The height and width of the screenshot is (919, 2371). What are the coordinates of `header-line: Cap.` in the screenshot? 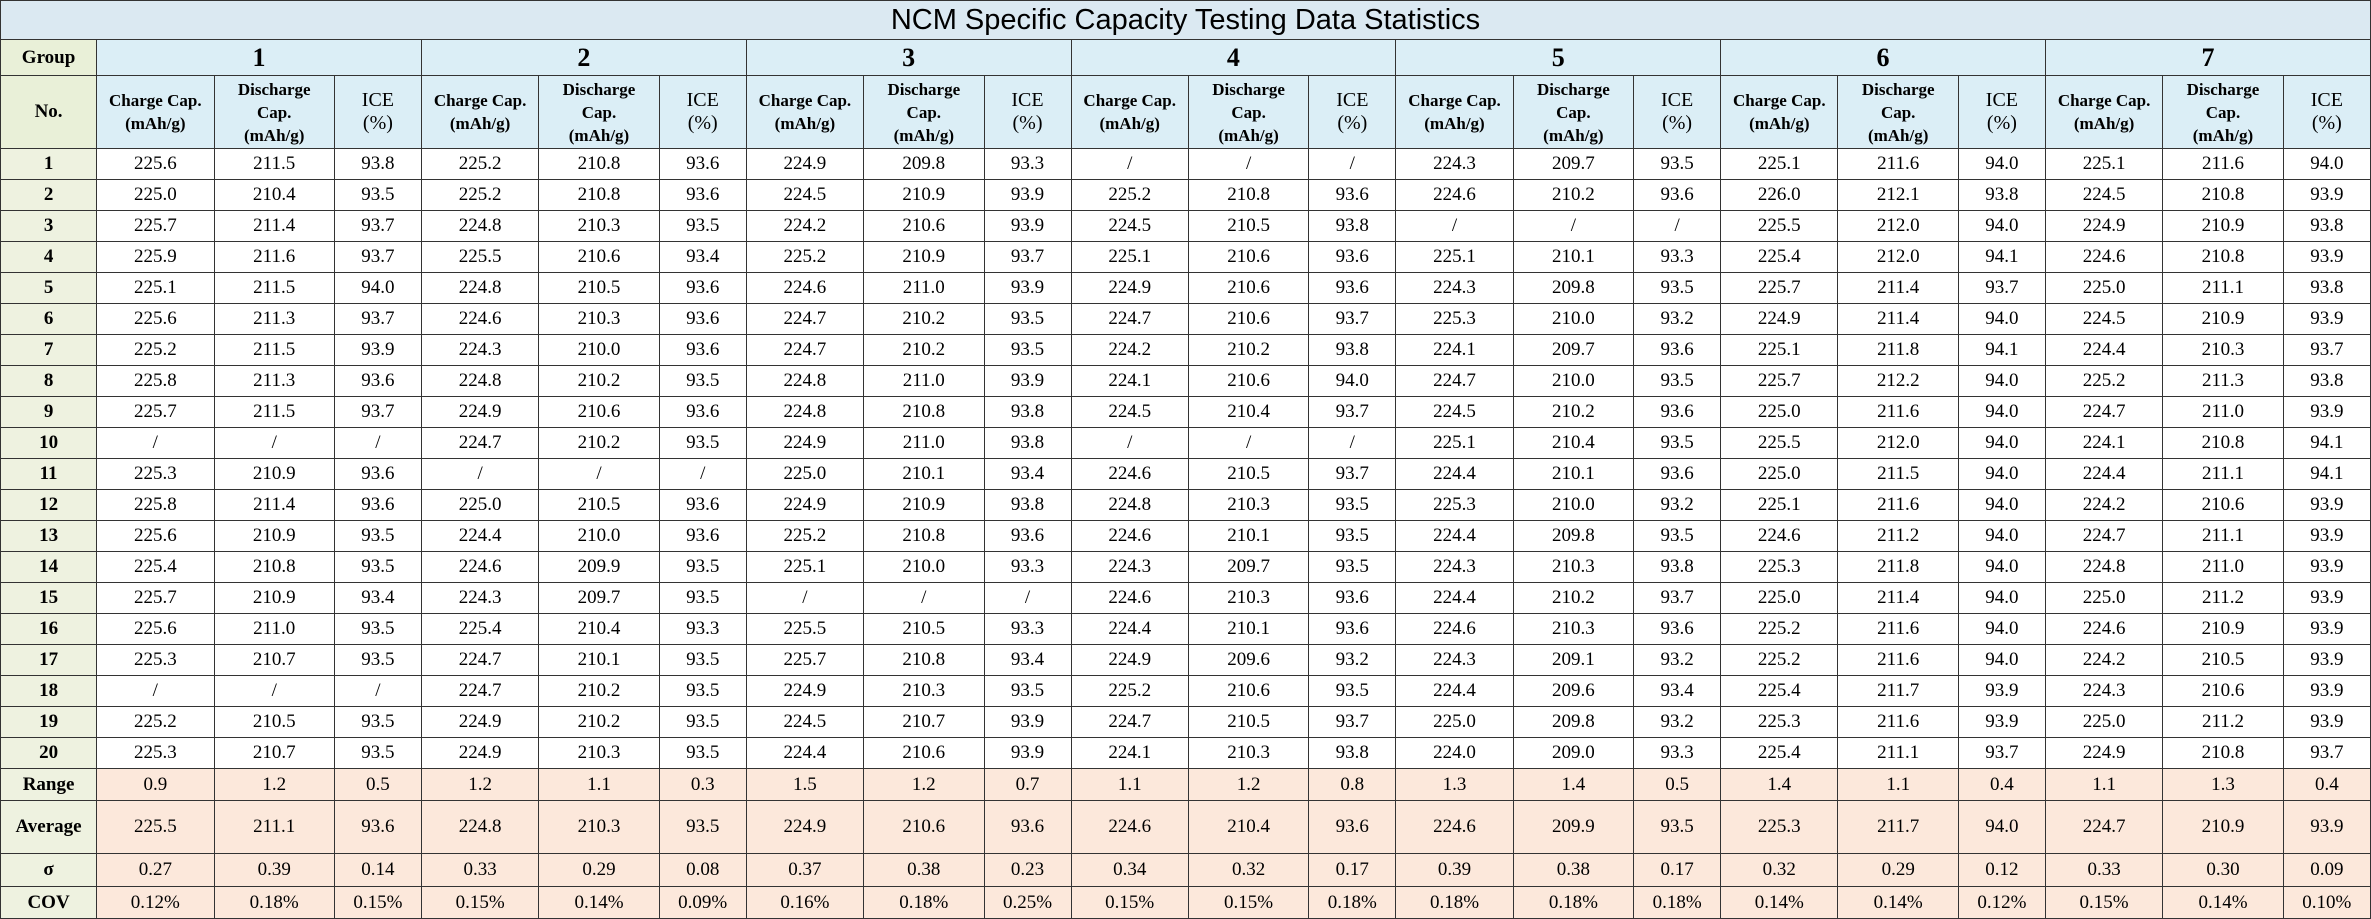 It's located at (1248, 112).